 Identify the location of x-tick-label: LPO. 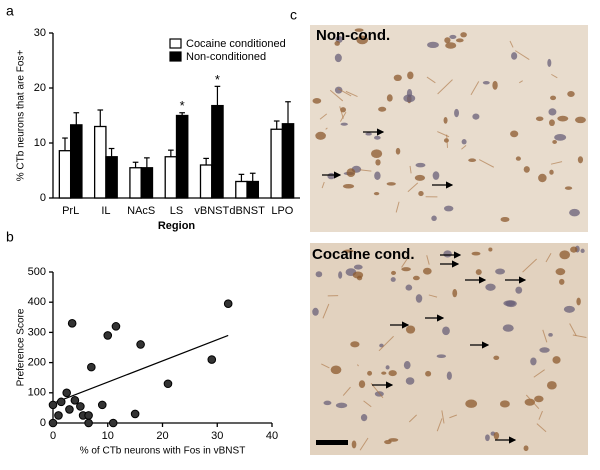
(282, 211).